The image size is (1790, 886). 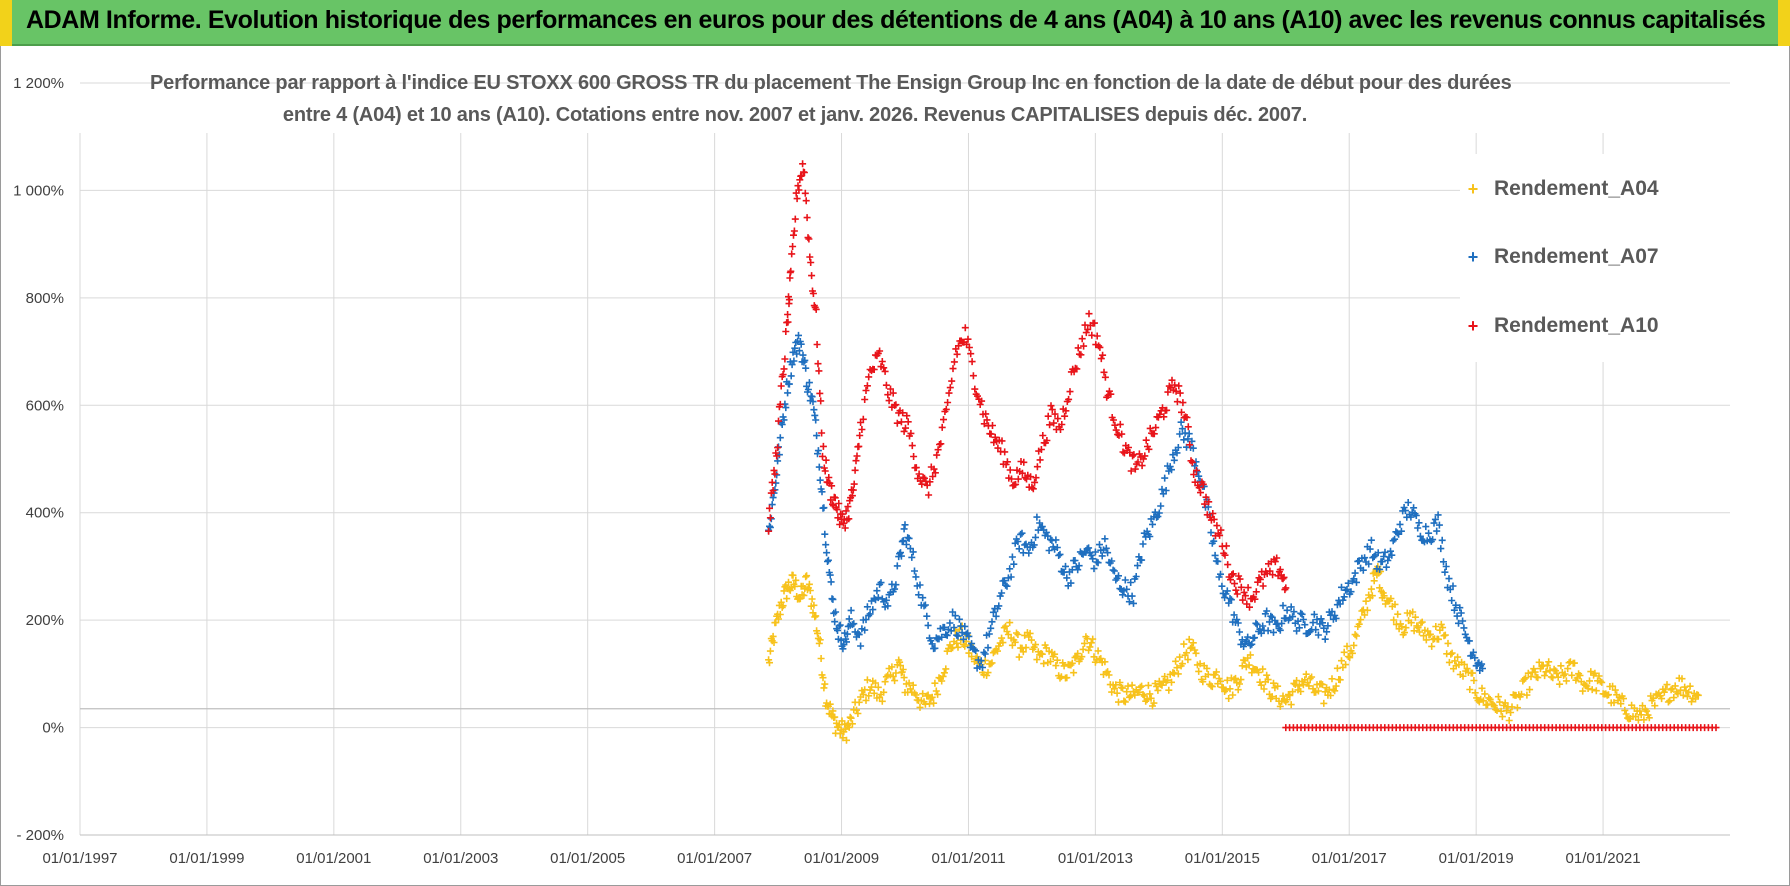 What do you see at coordinates (1095, 858) in the screenshot?
I see `x-tick-label: 01/01/2013` at bounding box center [1095, 858].